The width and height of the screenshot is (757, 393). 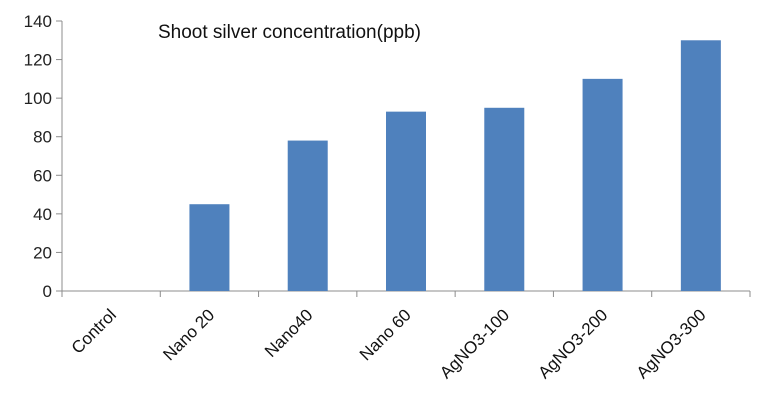 I want to click on y-tick-label: 100, so click(x=38, y=98).